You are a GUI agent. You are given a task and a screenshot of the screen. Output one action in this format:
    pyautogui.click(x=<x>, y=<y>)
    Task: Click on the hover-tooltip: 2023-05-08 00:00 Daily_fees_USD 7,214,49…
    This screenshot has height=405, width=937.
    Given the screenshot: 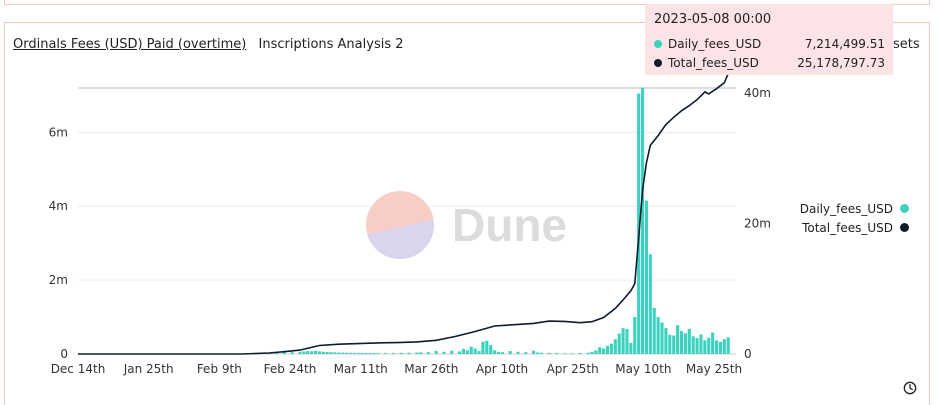 What is the action you would take?
    pyautogui.click(x=769, y=39)
    